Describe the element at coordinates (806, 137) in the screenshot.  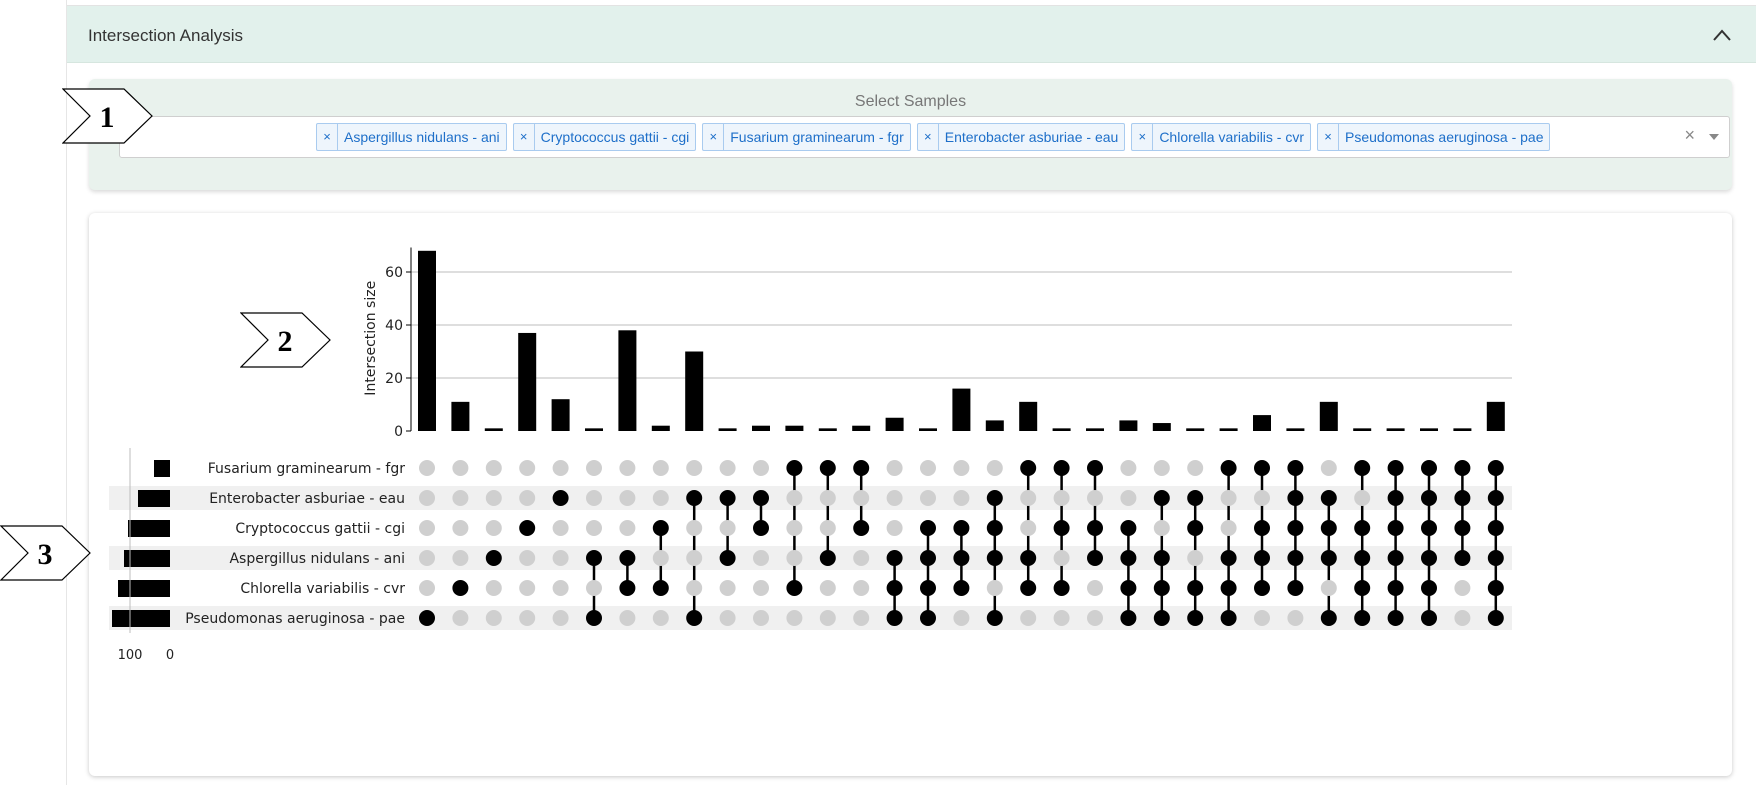
I see `selected-sample-tag: × Fusarium graminearum - fgr` at that location.